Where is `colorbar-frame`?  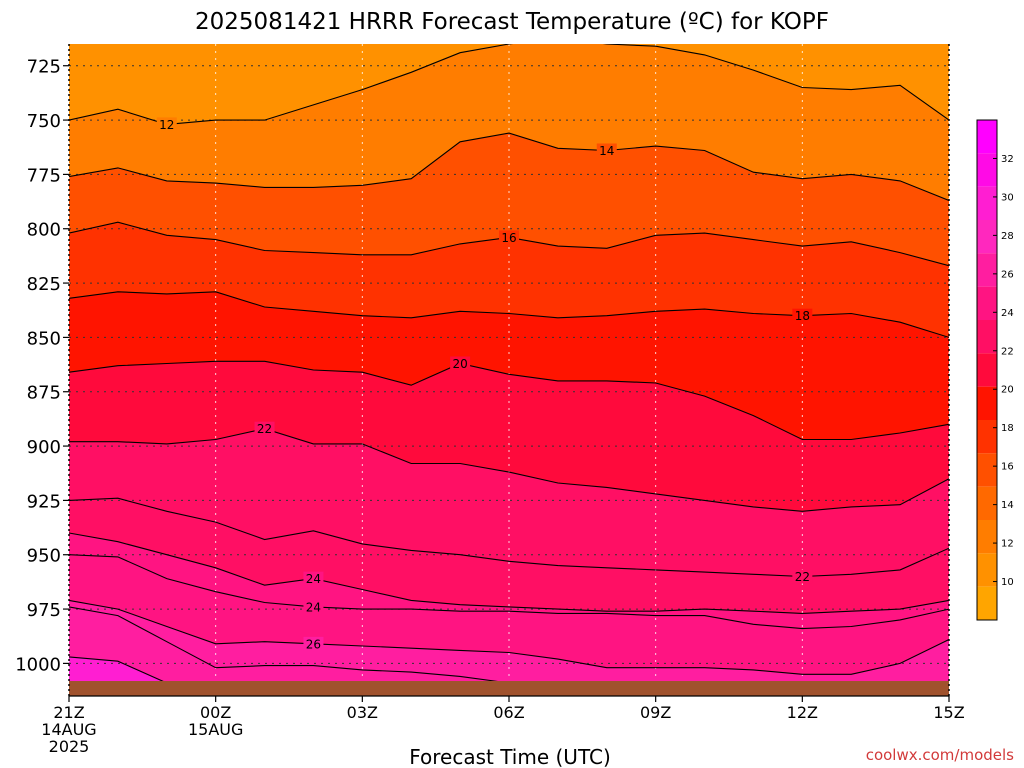 colorbar-frame is located at coordinates (987, 370).